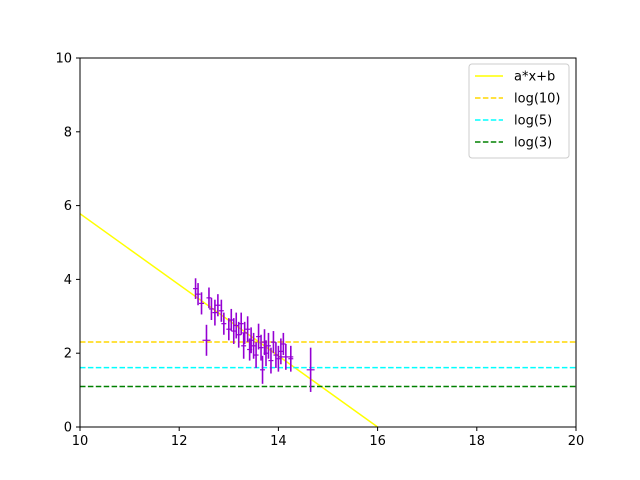 Image resolution: width=640 pixels, height=480 pixels. Describe the element at coordinates (68, 280) in the screenshot. I see `y-tick-label: 4` at that location.